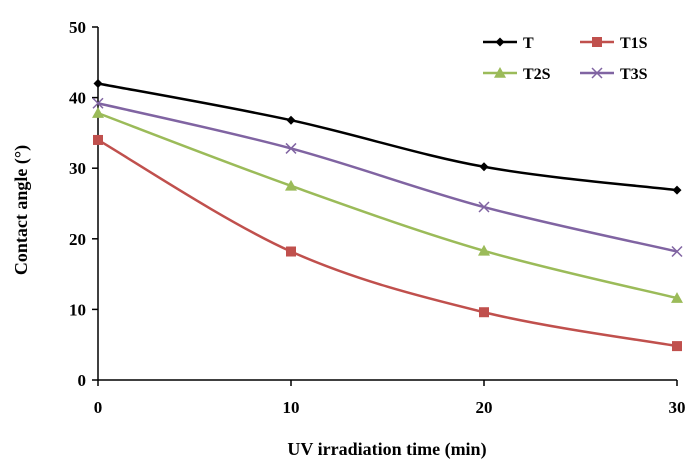 The width and height of the screenshot is (691, 462). Describe the element at coordinates (537, 74) in the screenshot. I see `legend-t2s-label: T2S` at that location.